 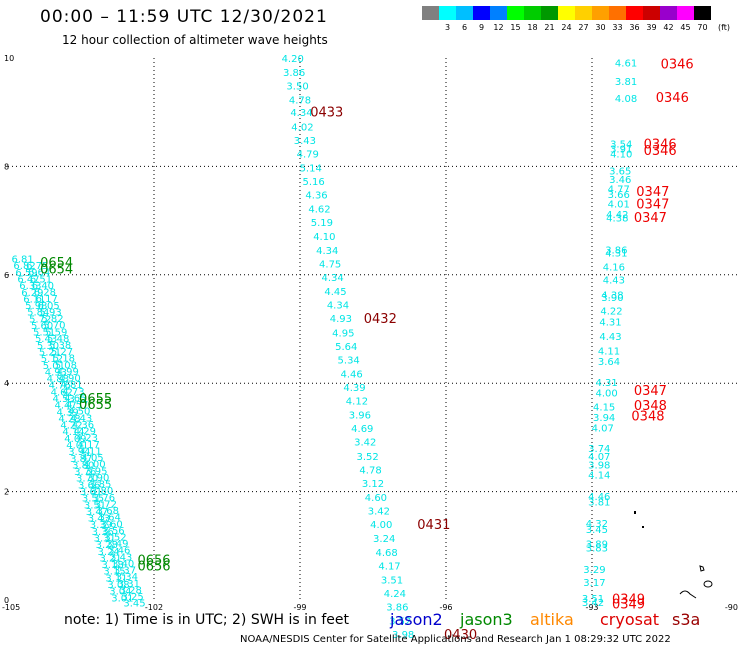 I want to click on pass-time-label: 0349, so click(x=628, y=604).